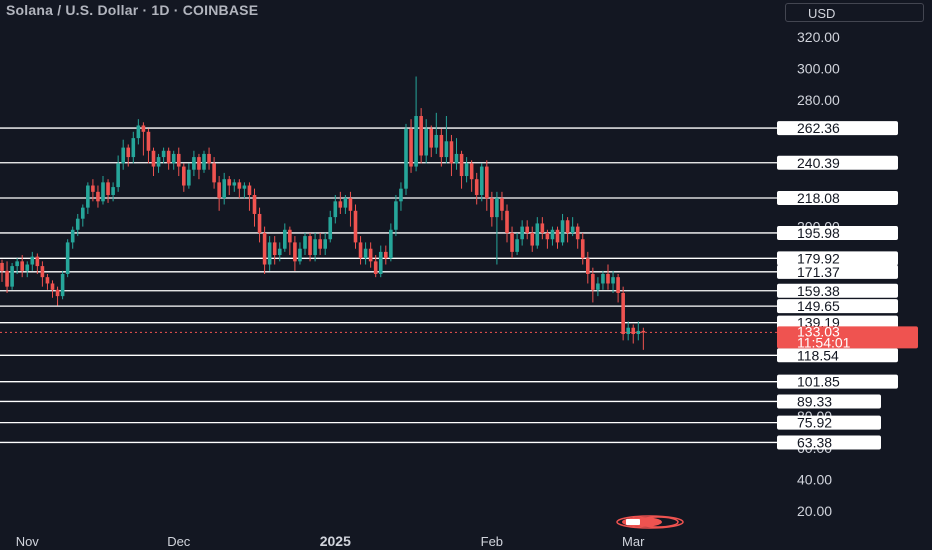 The image size is (932, 550). I want to click on level-label: 75.92, so click(814, 423).